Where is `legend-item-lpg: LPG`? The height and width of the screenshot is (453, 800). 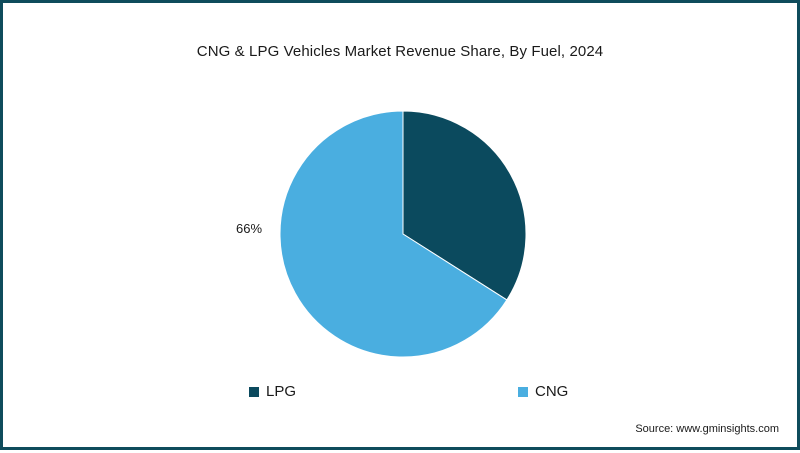 legend-item-lpg: LPG is located at coordinates (272, 391).